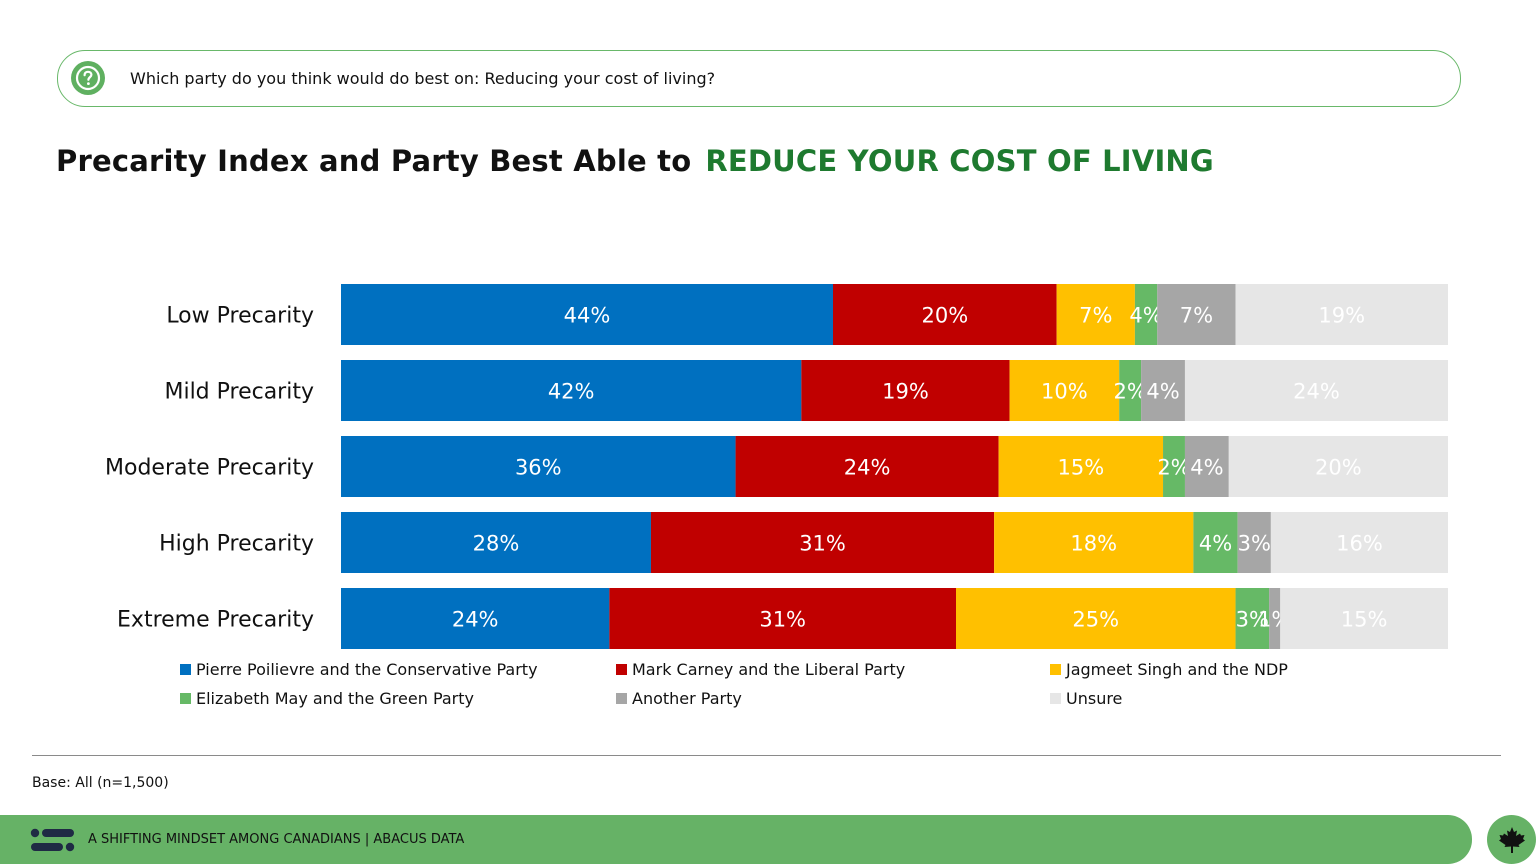  What do you see at coordinates (53, 841) in the screenshot?
I see `abacus-logo-icon` at bounding box center [53, 841].